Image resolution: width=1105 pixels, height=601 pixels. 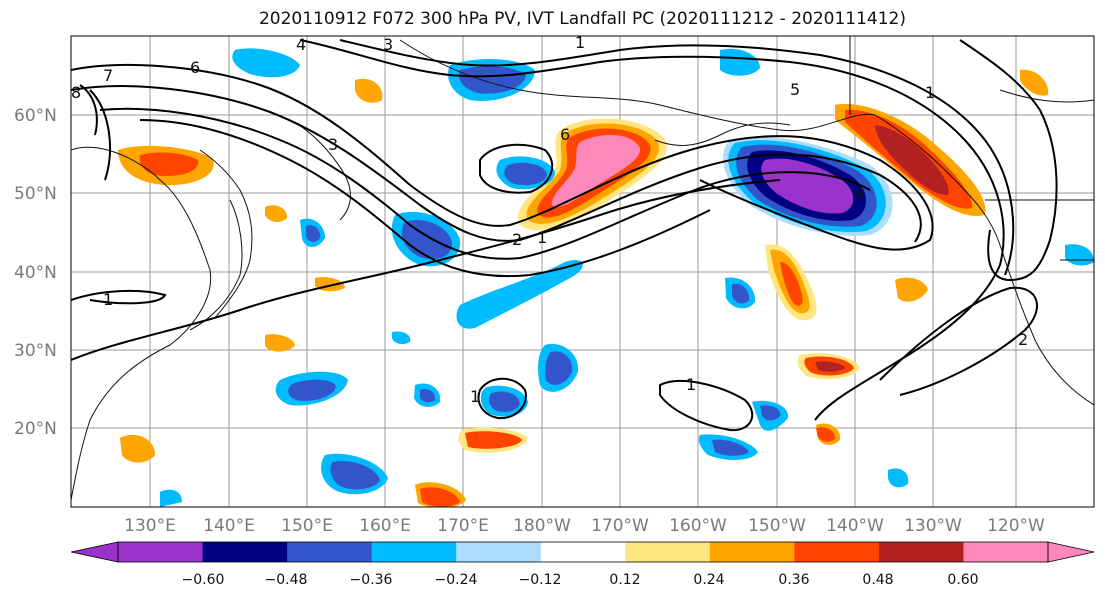 I want to click on lon-label: 130°E, so click(x=150, y=526).